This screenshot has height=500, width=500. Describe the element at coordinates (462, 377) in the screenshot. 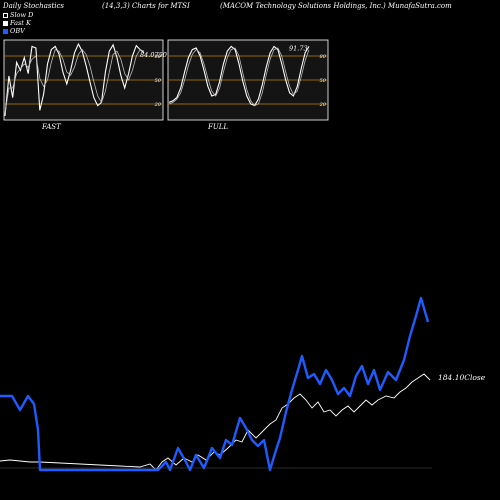

I see `close-price-label: 184.10Close` at that location.